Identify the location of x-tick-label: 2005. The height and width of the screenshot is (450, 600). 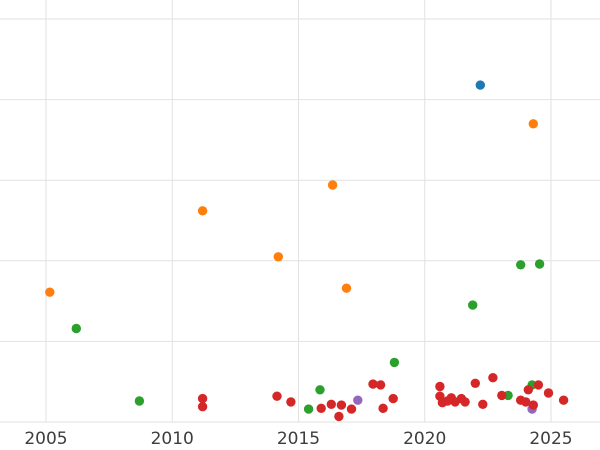
(45, 439).